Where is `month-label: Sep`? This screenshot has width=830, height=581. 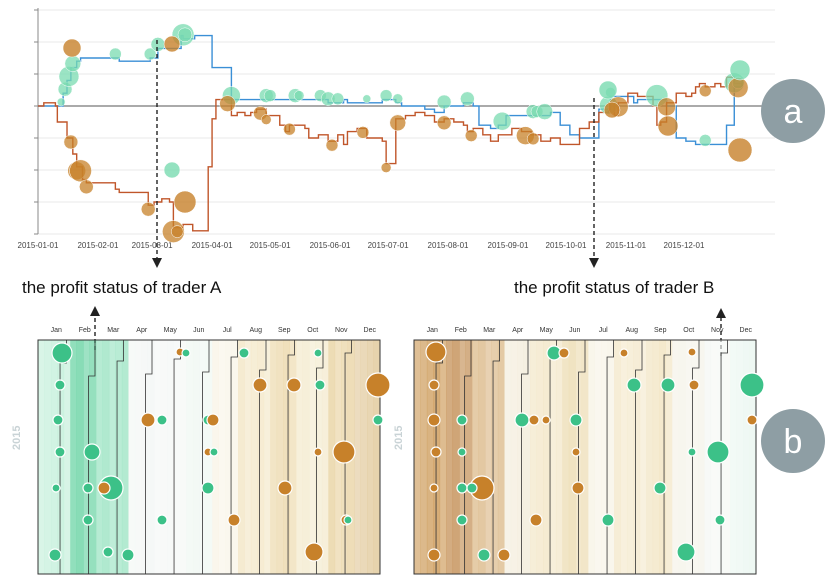
month-label: Sep is located at coordinates (660, 330).